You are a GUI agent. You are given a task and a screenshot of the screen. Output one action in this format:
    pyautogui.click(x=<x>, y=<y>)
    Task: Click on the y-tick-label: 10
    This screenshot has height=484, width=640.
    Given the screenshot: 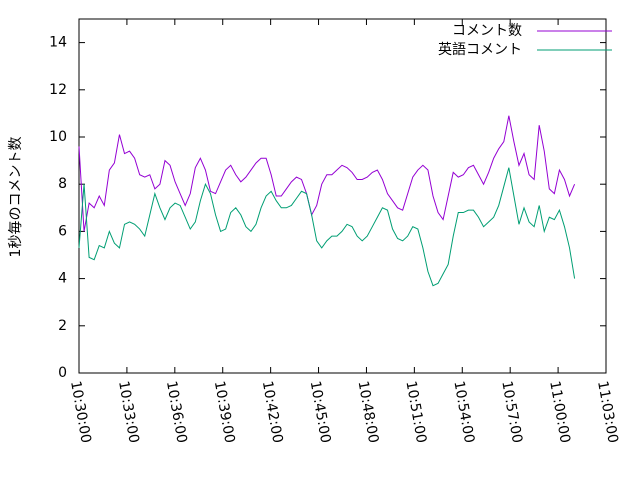 What is the action you would take?
    pyautogui.click(x=58, y=137)
    